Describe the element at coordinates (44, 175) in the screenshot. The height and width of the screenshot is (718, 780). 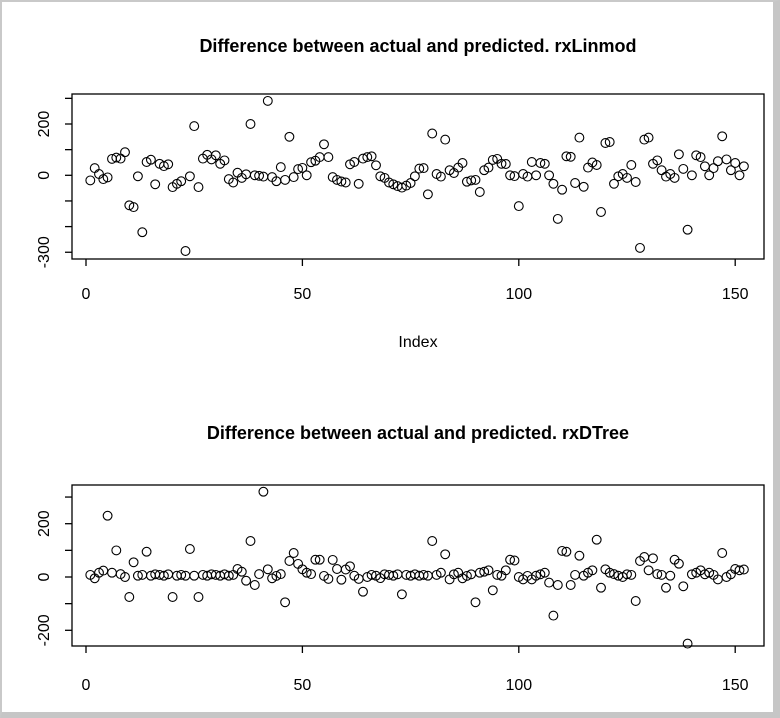
I see `y-tick-label: 0` at that location.